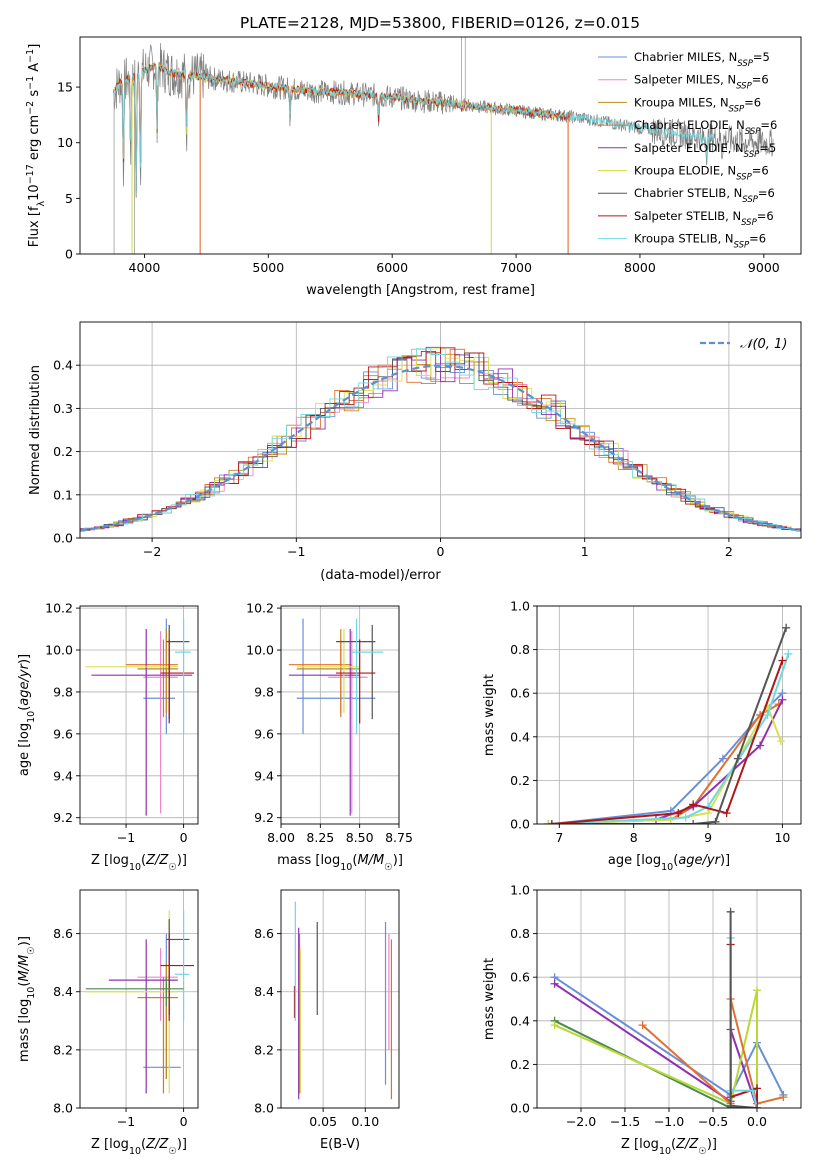 This screenshot has width=819, height=1170. I want to click on mass-weight-vs-Z-ticks: −2.0 −1.5 −1.0 −0.5 0.0 0.0 0.2 0.4 0.6 0.8 1.0, so click(638, 1006).